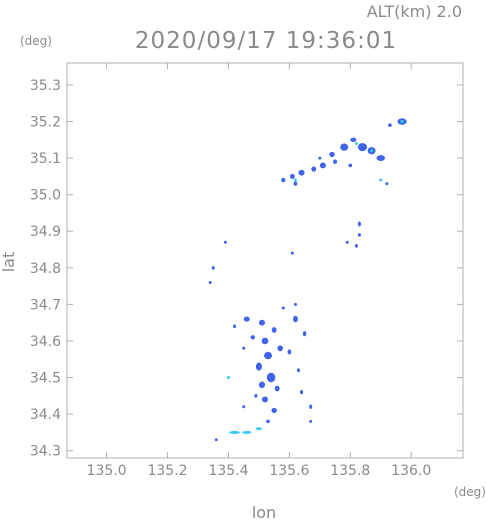 This screenshot has height=521, width=491. I want to click on altitude-label: ALT(km) 2.0, so click(414, 11).